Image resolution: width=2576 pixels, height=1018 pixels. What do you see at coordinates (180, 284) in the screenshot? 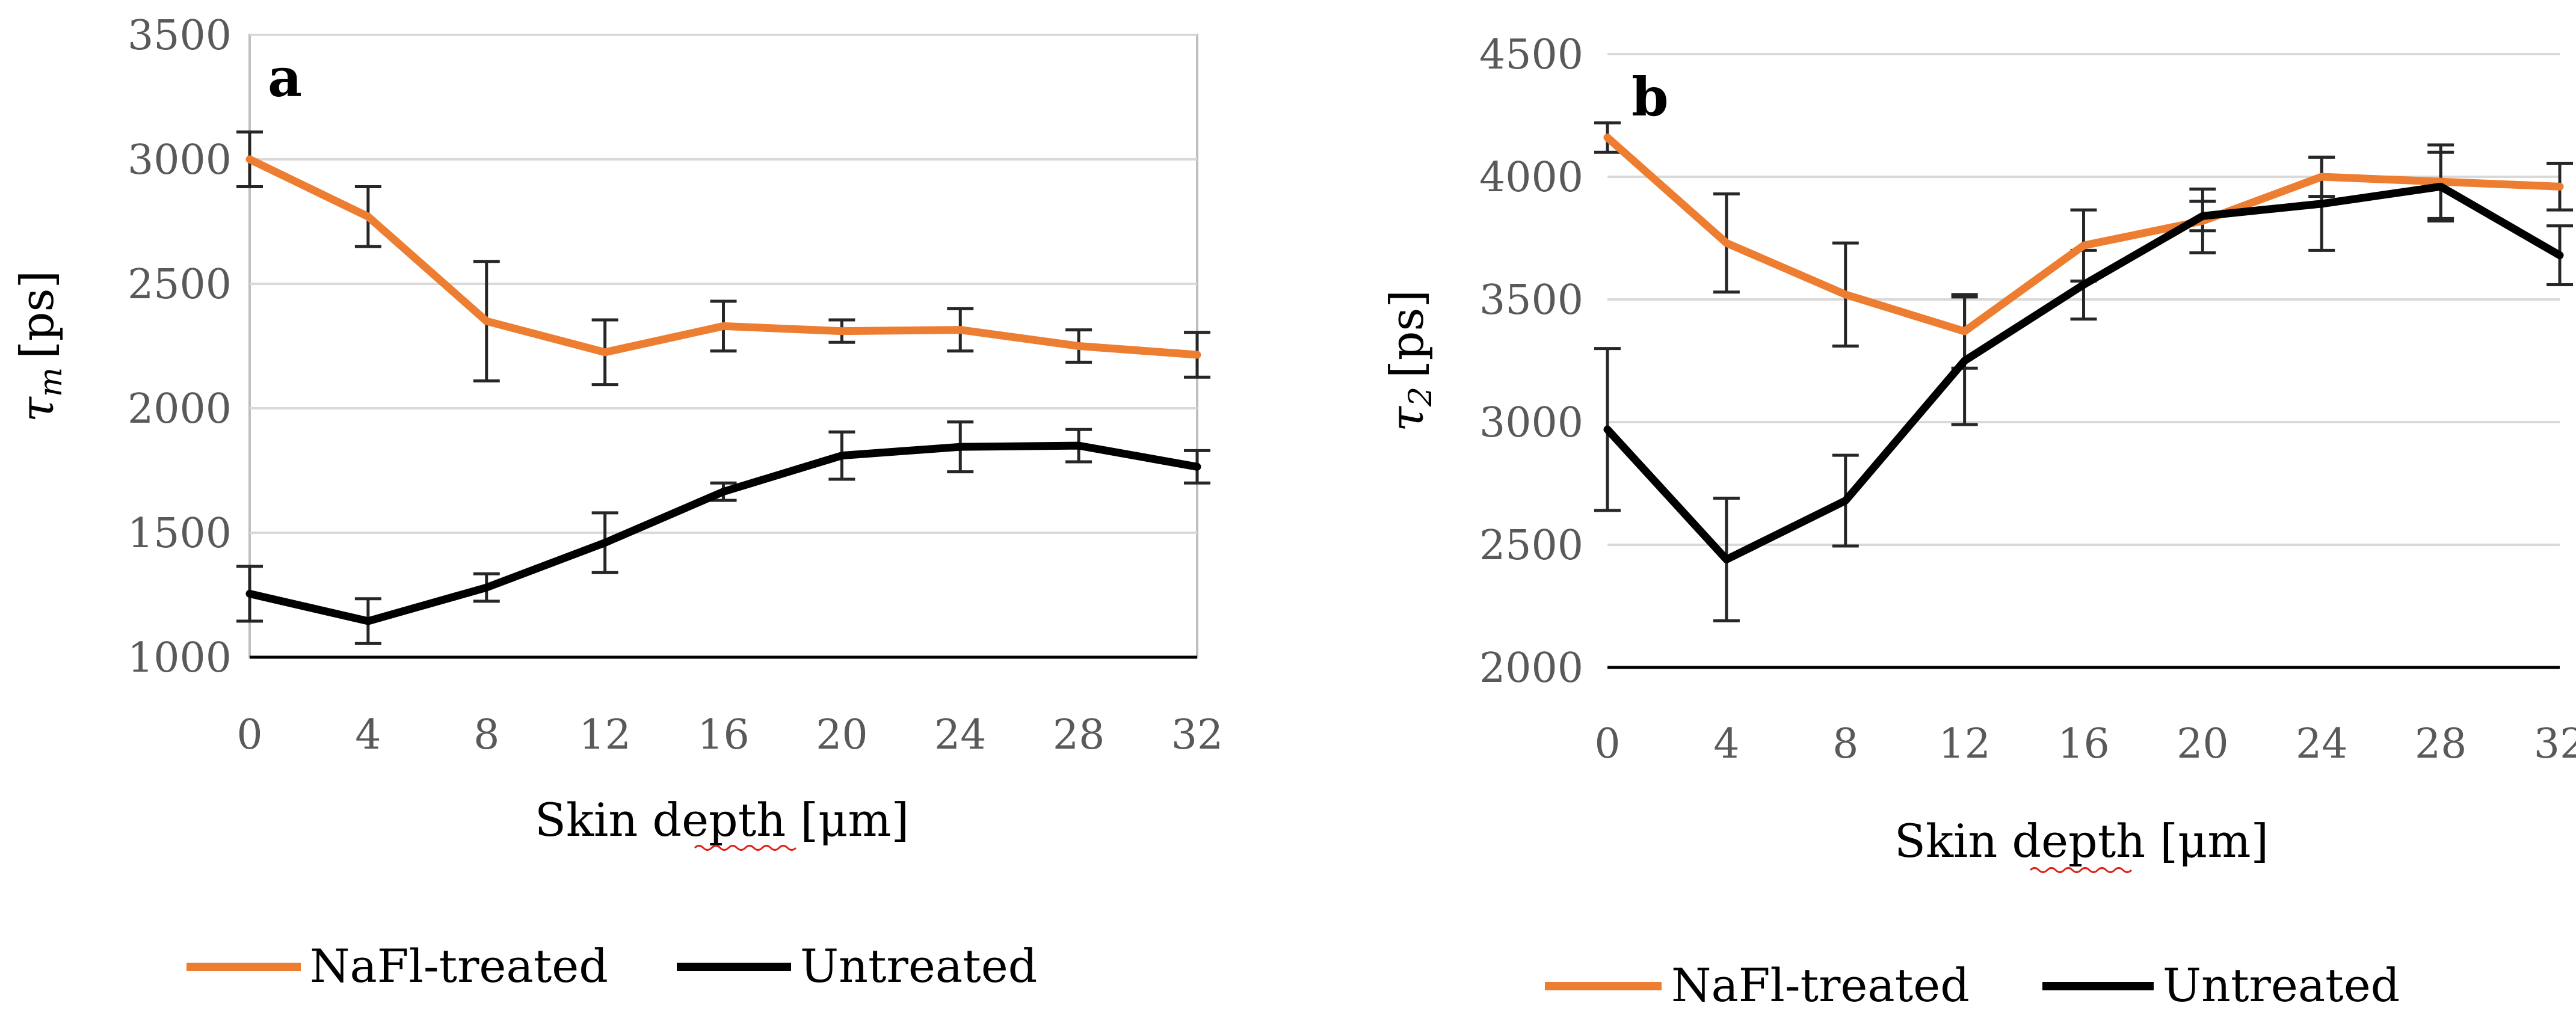
I see `y-tick-label-a: 2500` at bounding box center [180, 284].